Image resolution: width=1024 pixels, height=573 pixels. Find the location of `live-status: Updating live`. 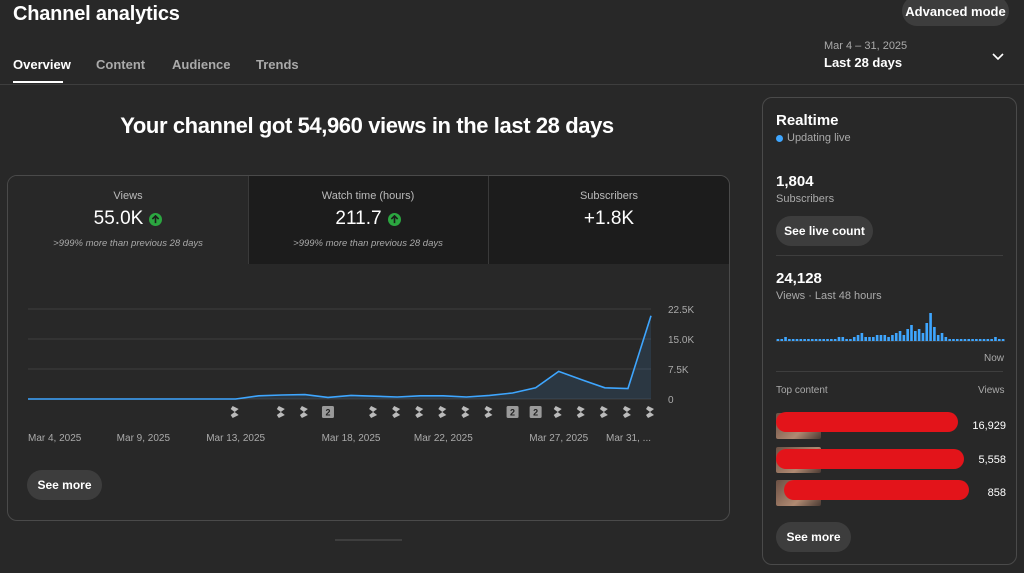

live-status: Updating live is located at coordinates (813, 138).